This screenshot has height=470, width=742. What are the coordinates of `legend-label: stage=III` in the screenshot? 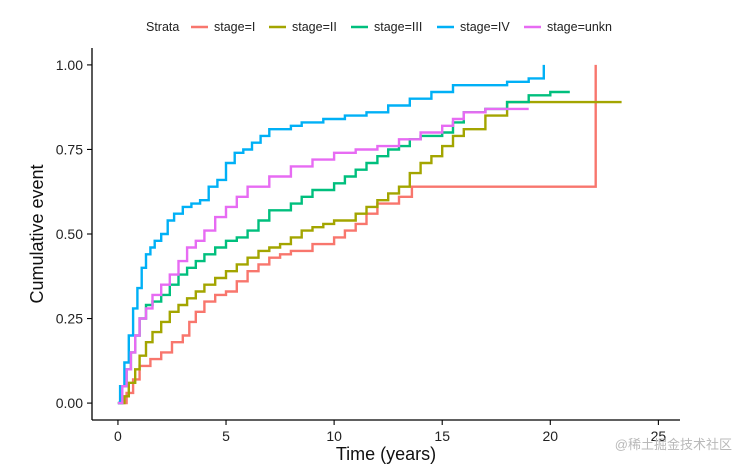 It's located at (398, 27).